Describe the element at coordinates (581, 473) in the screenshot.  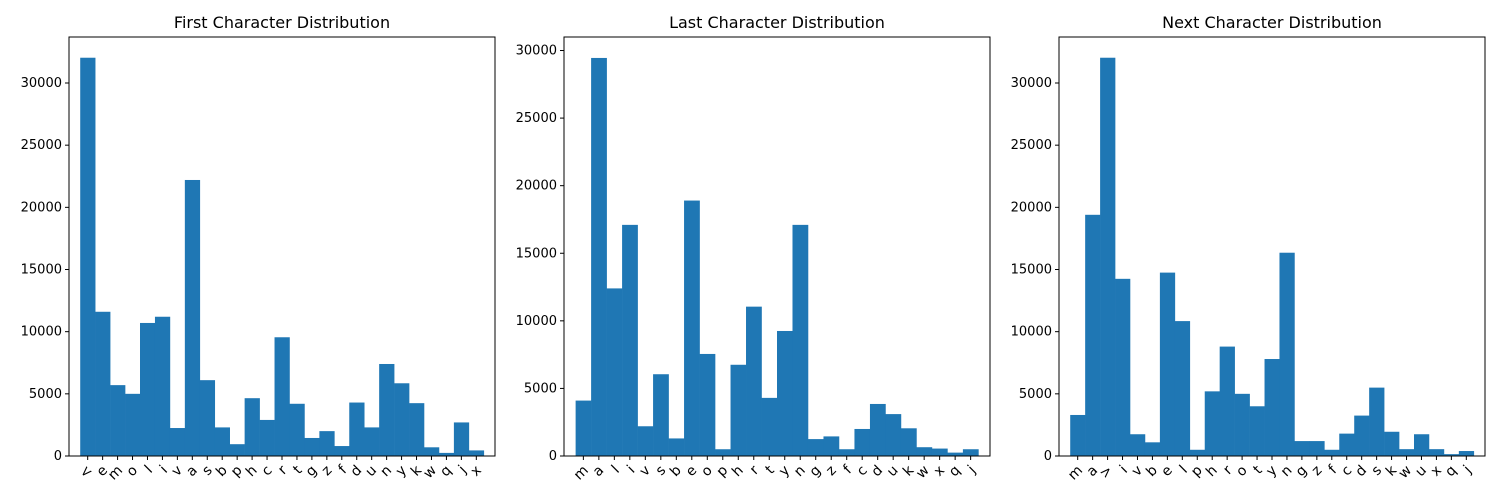
I see `x-tick-label: m` at that location.